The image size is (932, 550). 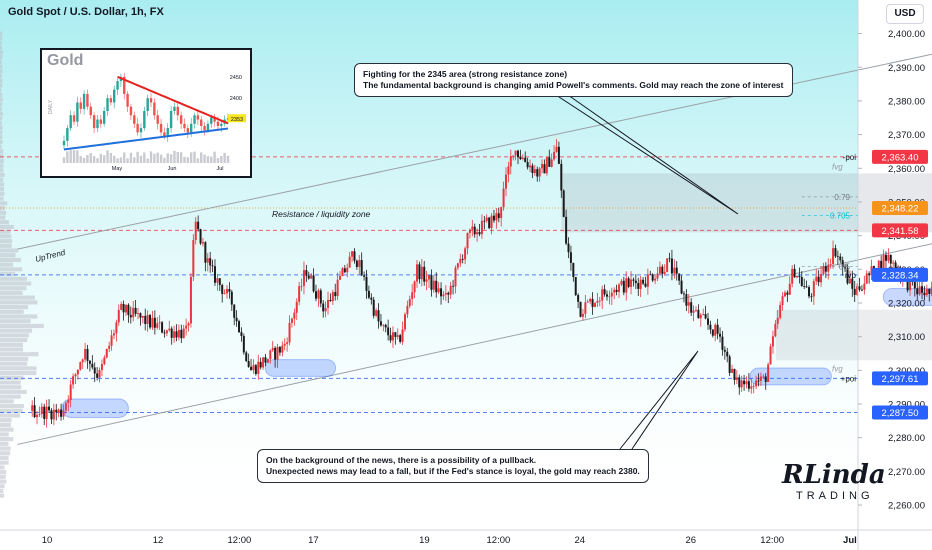 I want to click on x-tick-label: 26, so click(x=691, y=540).